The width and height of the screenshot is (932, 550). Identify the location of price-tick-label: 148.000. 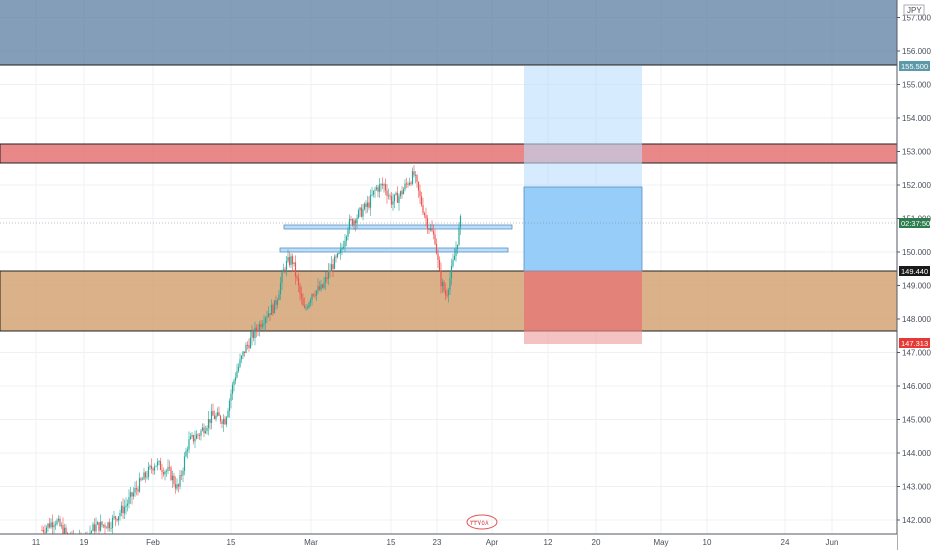
(916, 319).